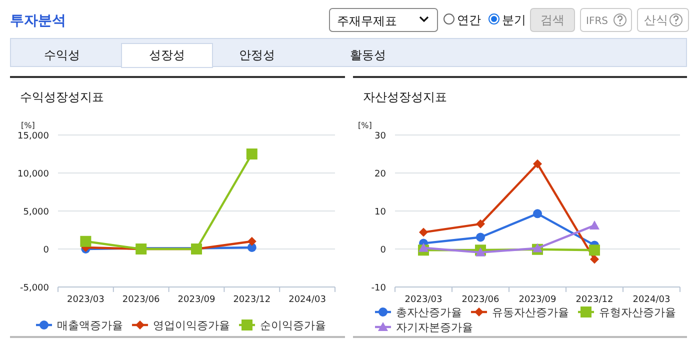 The image size is (697, 342). What do you see at coordinates (191, 325) in the screenshot?
I see `legend-label: 영업이익증가율` at bounding box center [191, 325].